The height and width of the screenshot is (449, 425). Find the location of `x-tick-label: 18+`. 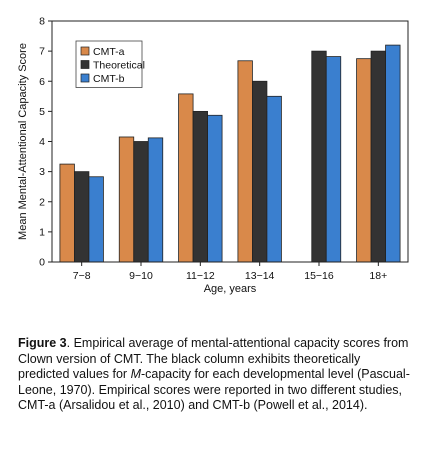

x-tick-label: 18+ is located at coordinates (378, 276).